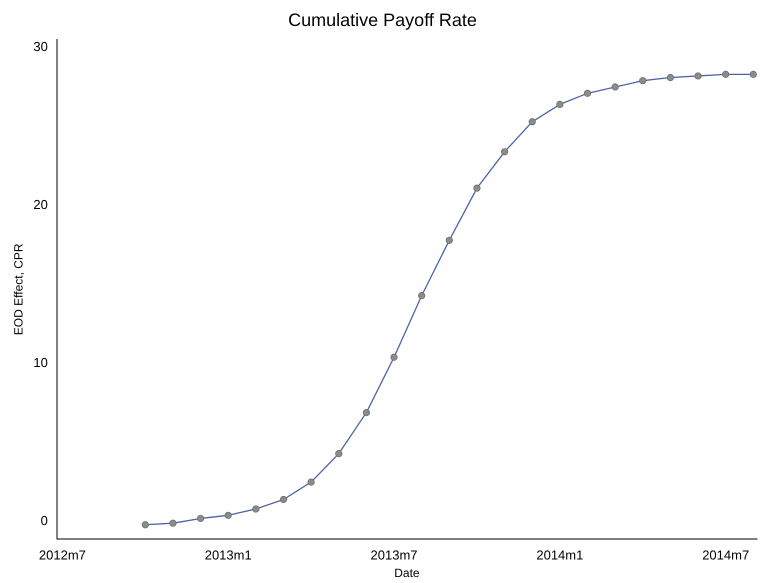  Describe the element at coordinates (40, 204) in the screenshot. I see `y-tick-label: 20` at that location.